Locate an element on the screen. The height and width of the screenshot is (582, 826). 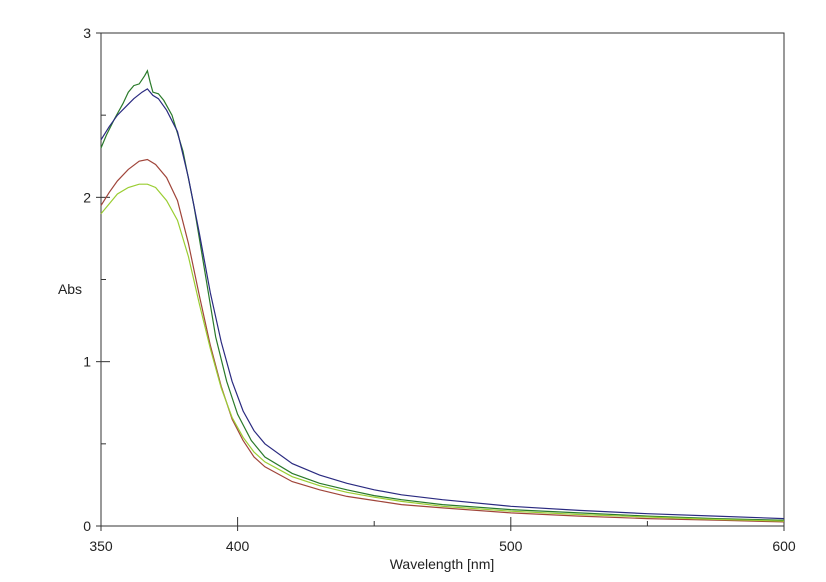
x-tick-label: 500 is located at coordinates (511, 546).